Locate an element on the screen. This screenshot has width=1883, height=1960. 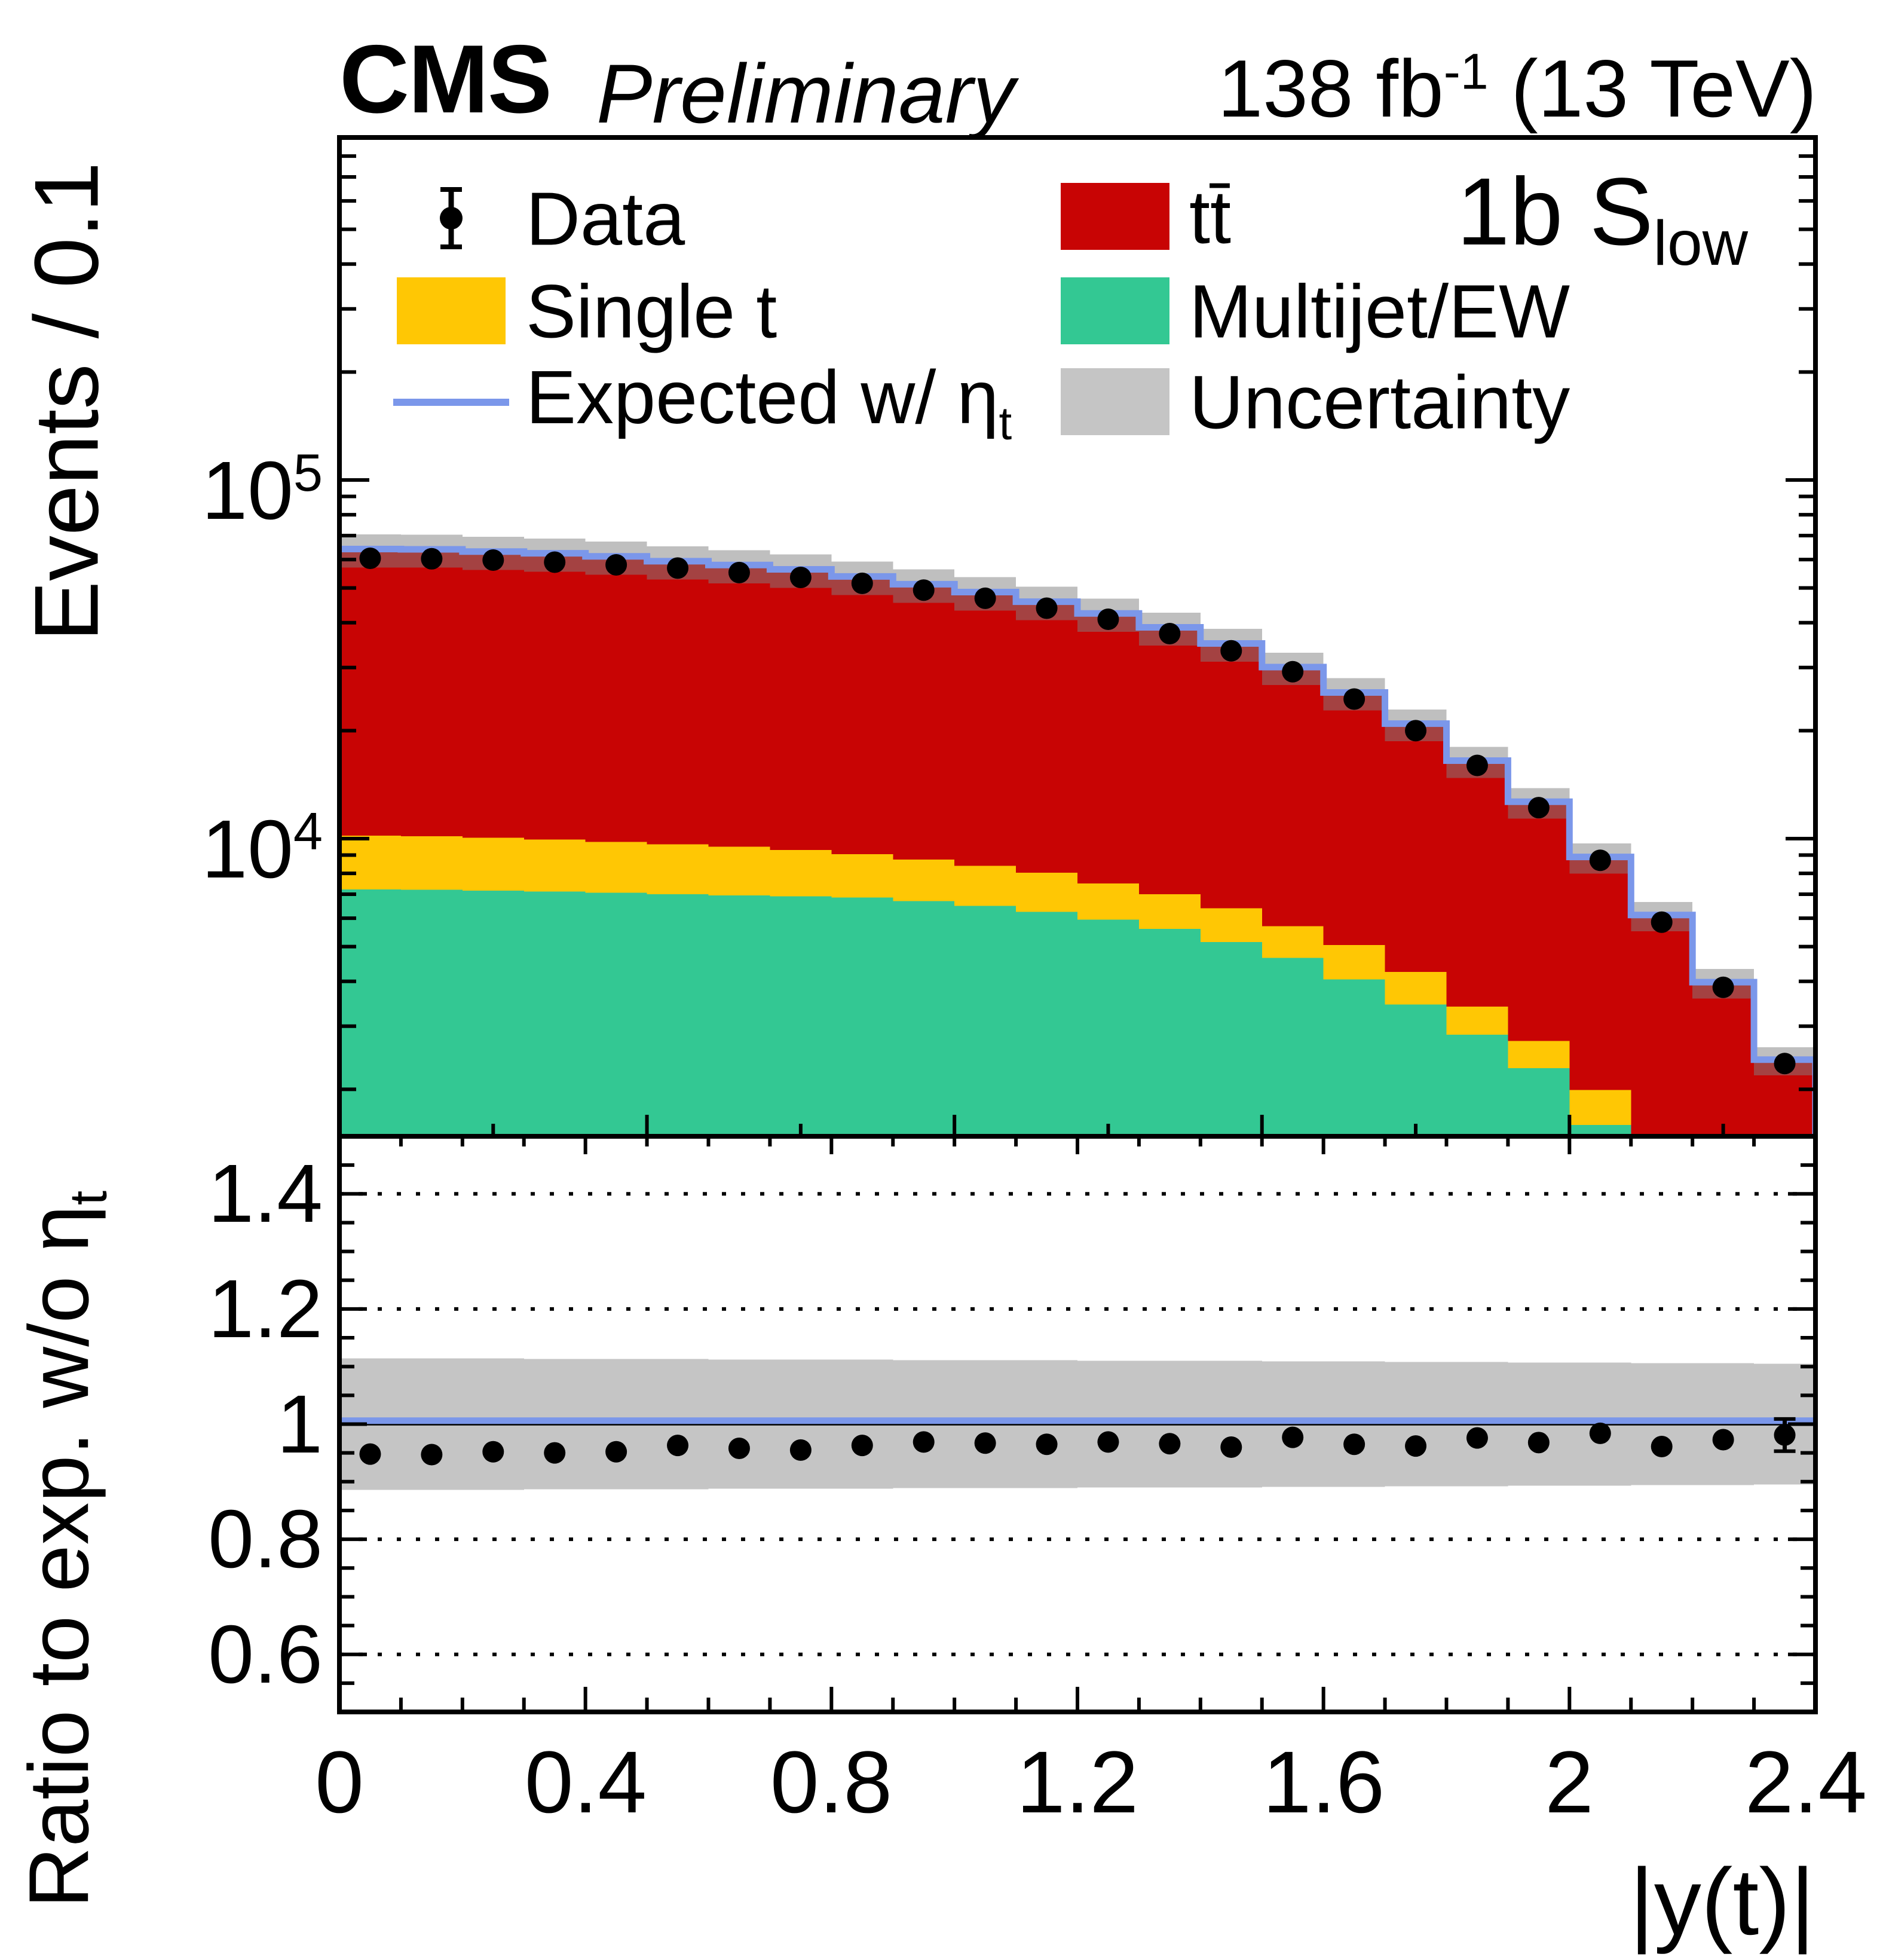
xtick-0p8: 0.8 is located at coordinates (831, 1782).